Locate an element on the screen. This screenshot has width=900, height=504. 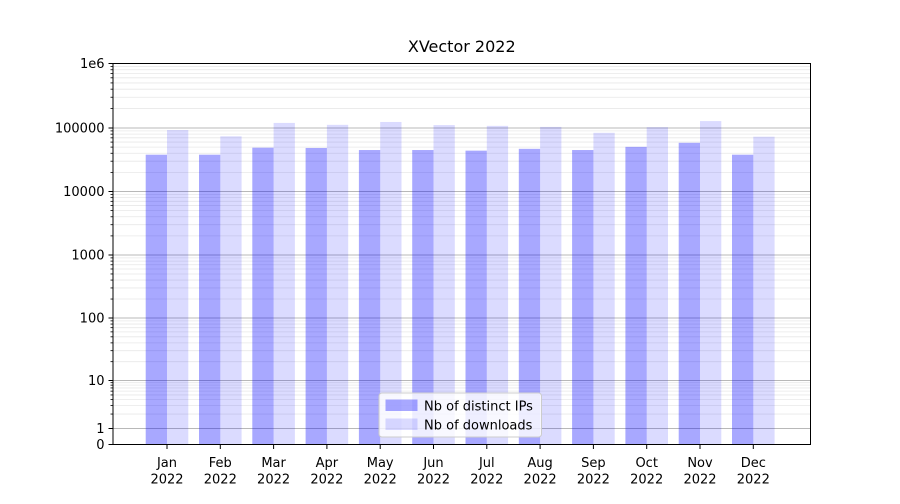
x-tick-label-month: Sep is located at coordinates (593, 463).